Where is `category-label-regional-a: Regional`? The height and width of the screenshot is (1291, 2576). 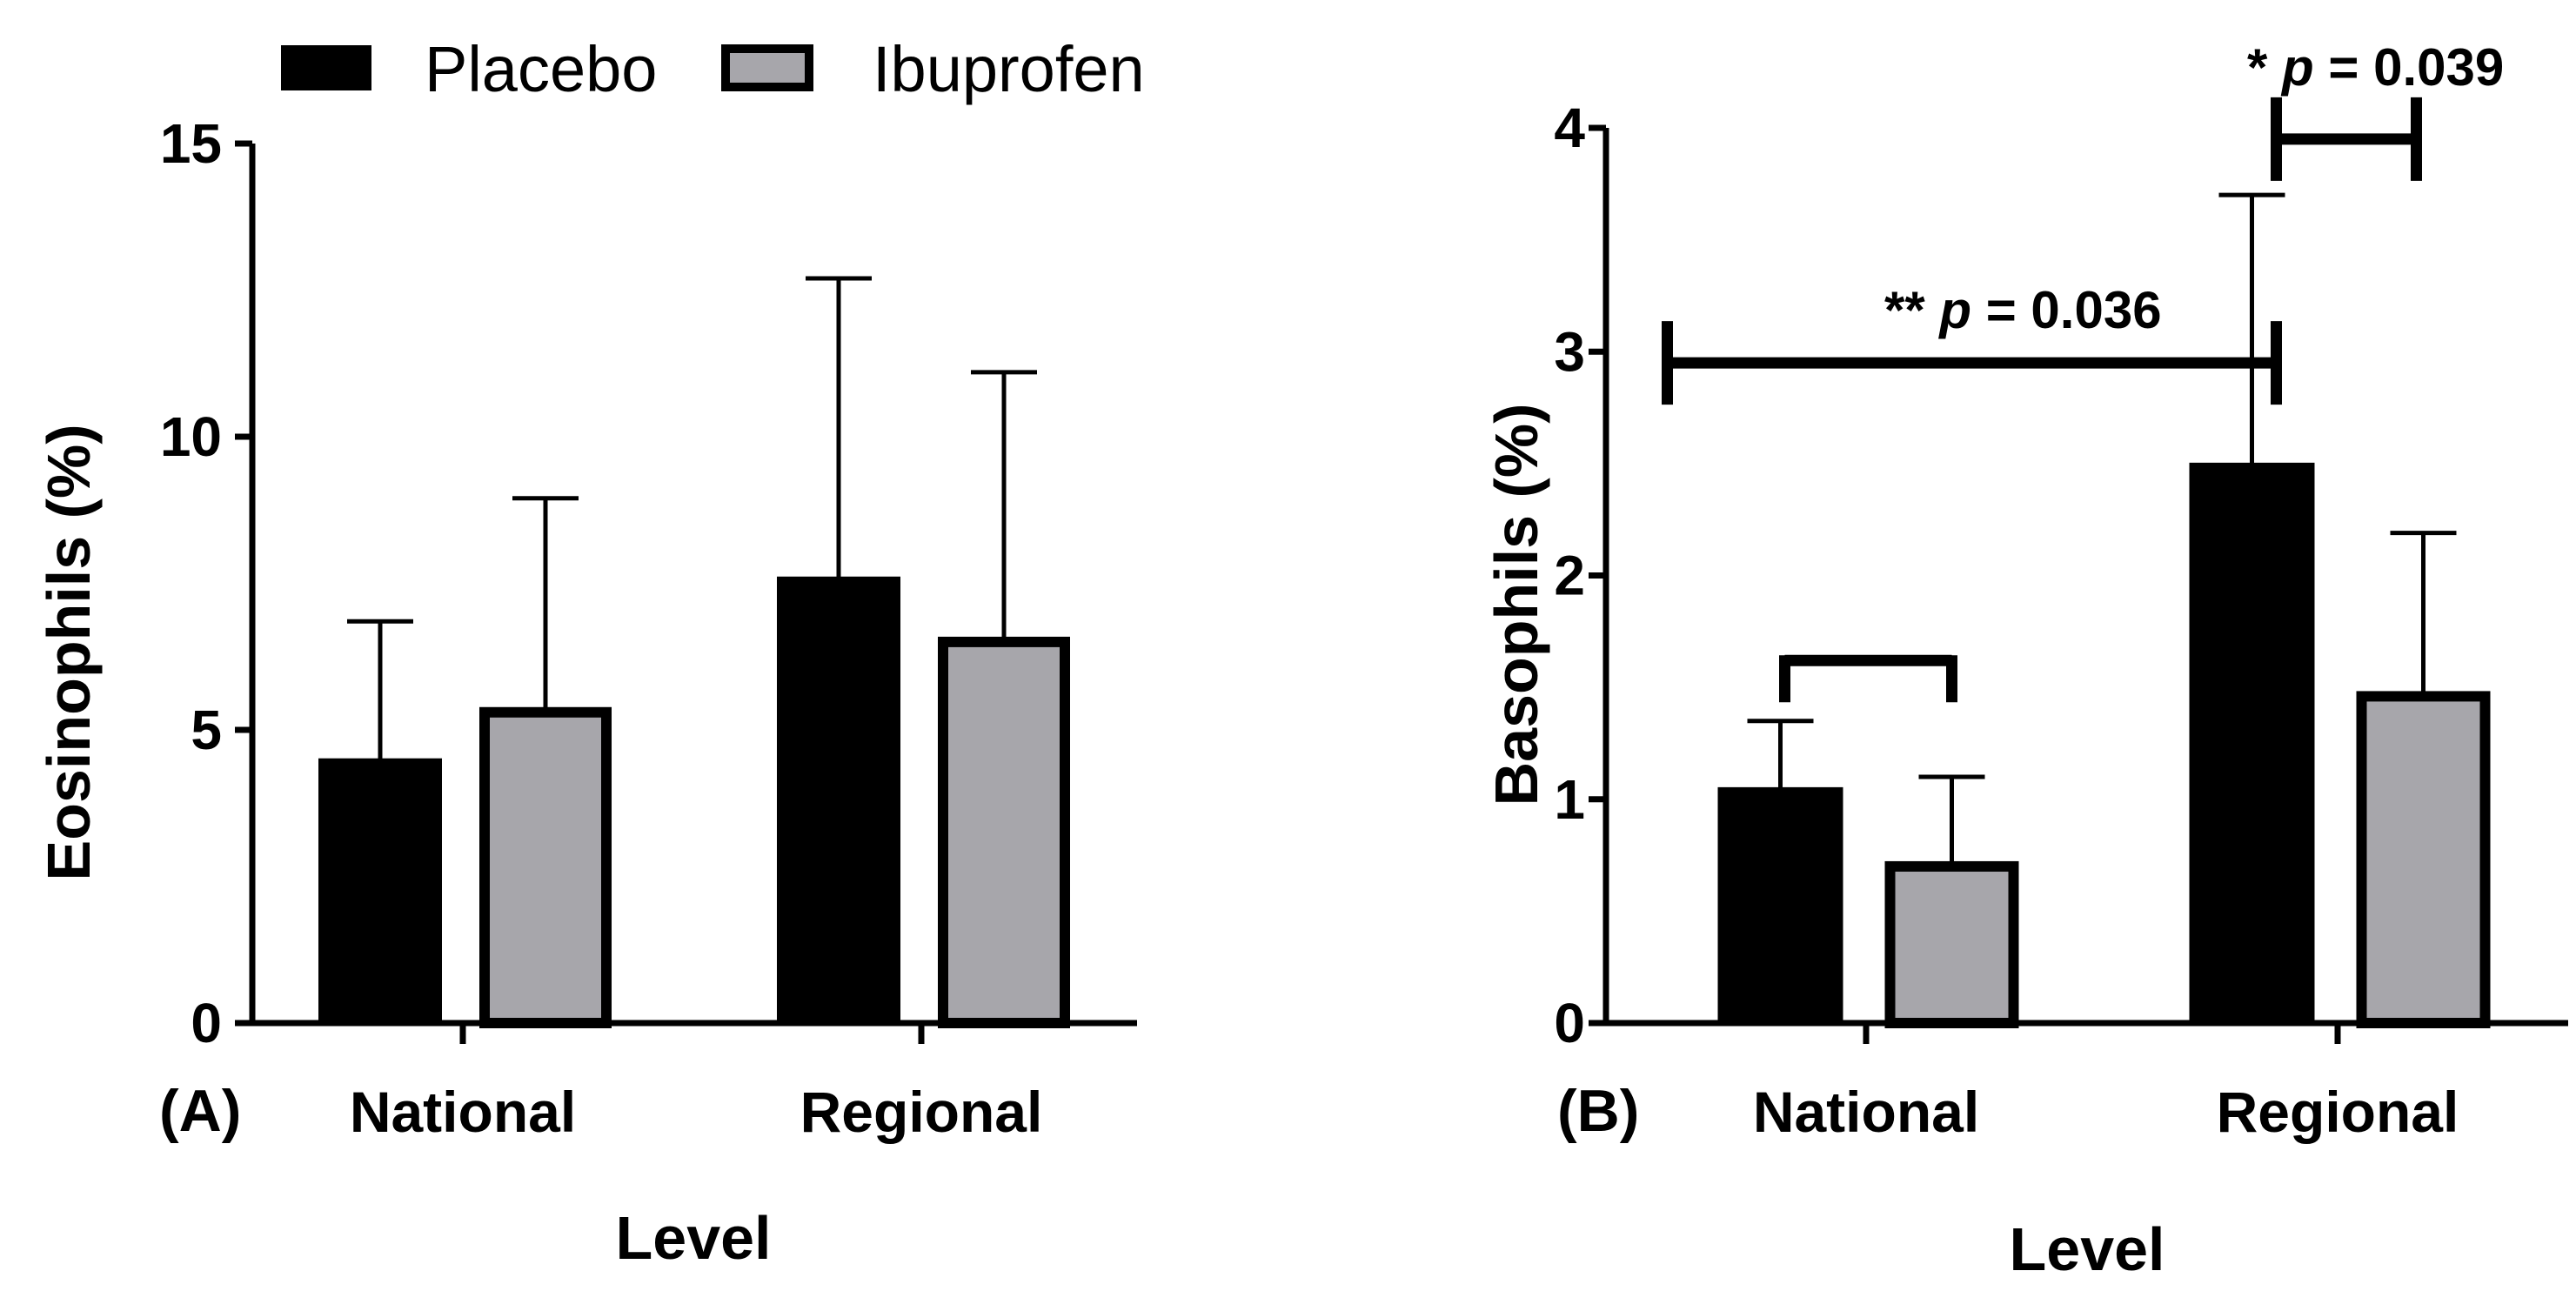 category-label-regional-a: Regional is located at coordinates (922, 1112).